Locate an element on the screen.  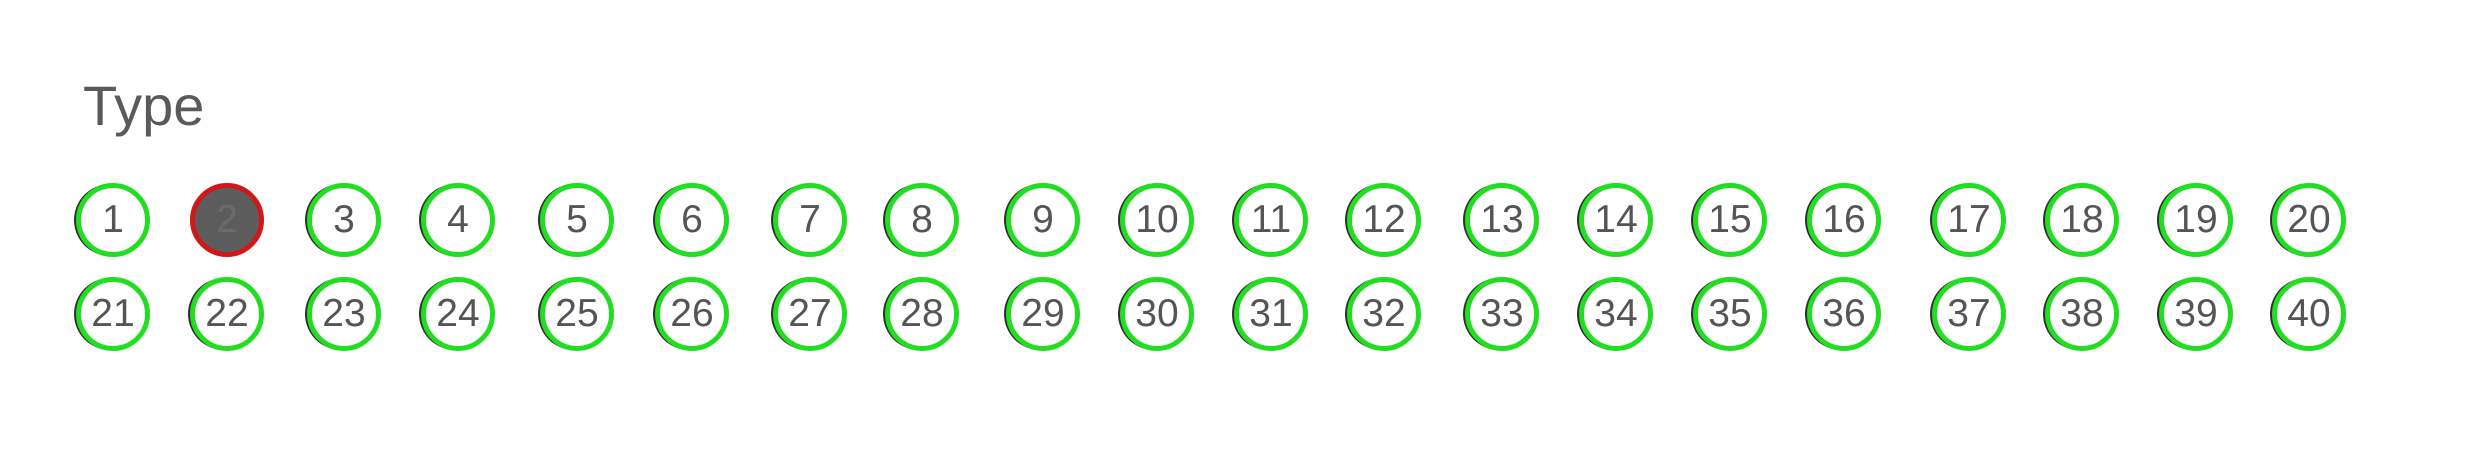
type-option-2: 2 is located at coordinates (227, 220).